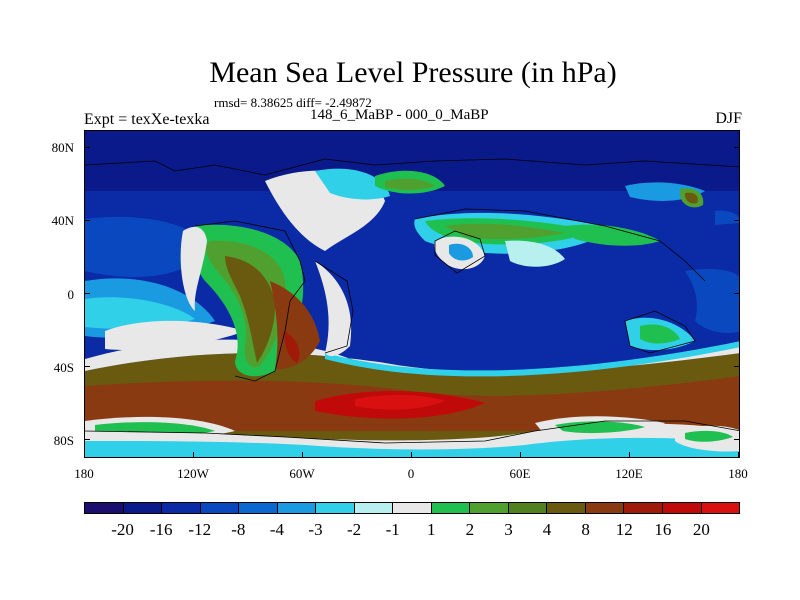 The height and width of the screenshot is (600, 800). What do you see at coordinates (520, 473) in the screenshot?
I see `lon-label: 60E` at bounding box center [520, 473].